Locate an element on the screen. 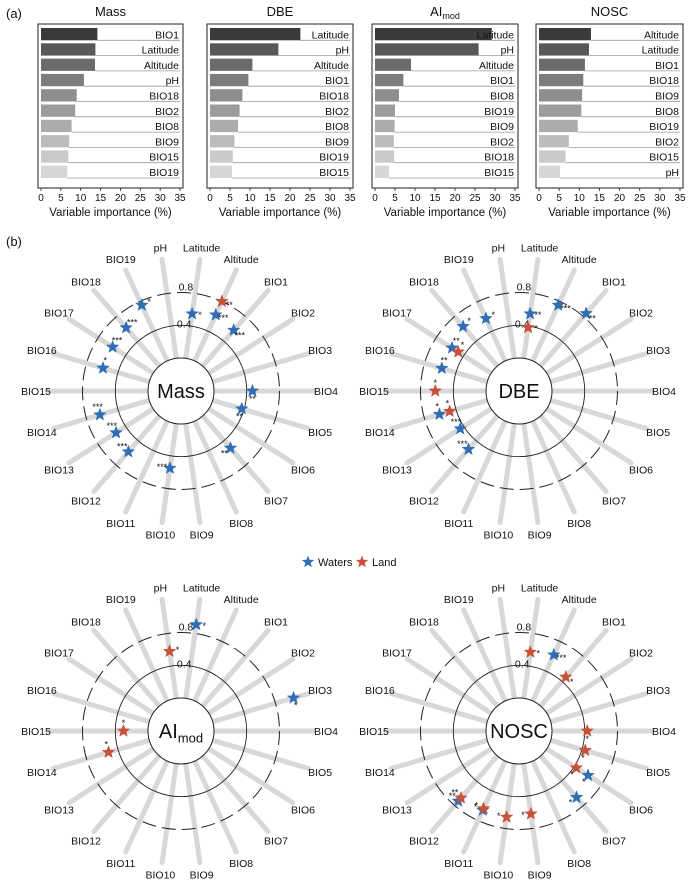  radial-title: Mass is located at coordinates (181, 392).